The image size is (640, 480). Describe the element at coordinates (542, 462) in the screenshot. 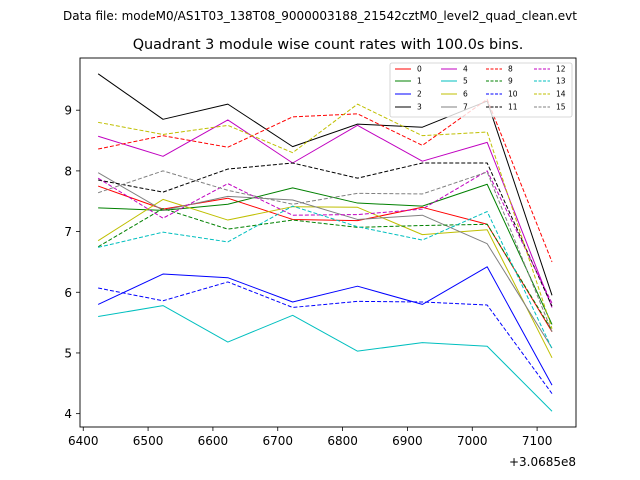

I see `x-offset-label: +3.0685e8` at that location.